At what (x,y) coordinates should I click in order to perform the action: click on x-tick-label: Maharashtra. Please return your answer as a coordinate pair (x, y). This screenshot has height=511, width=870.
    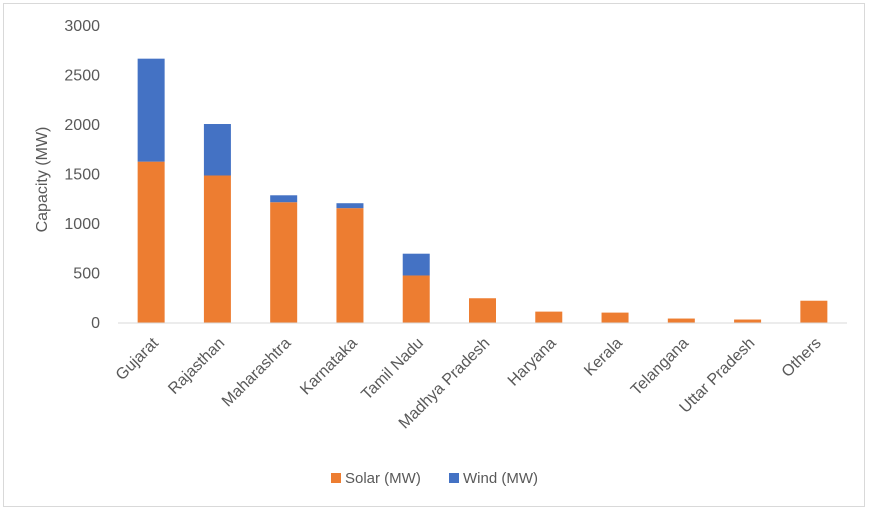
    Looking at the image, I should click on (257, 373).